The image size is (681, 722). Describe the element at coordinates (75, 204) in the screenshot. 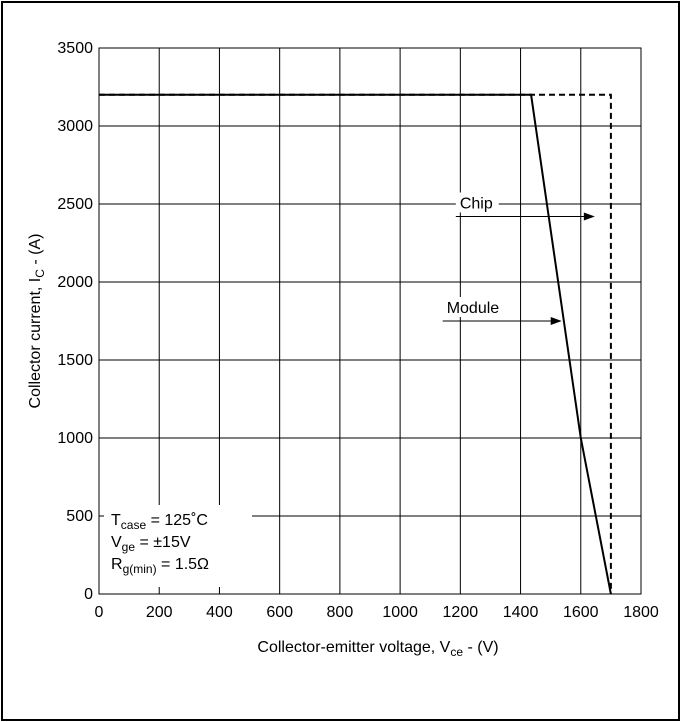

I see `y-tick-label: 2500` at that location.